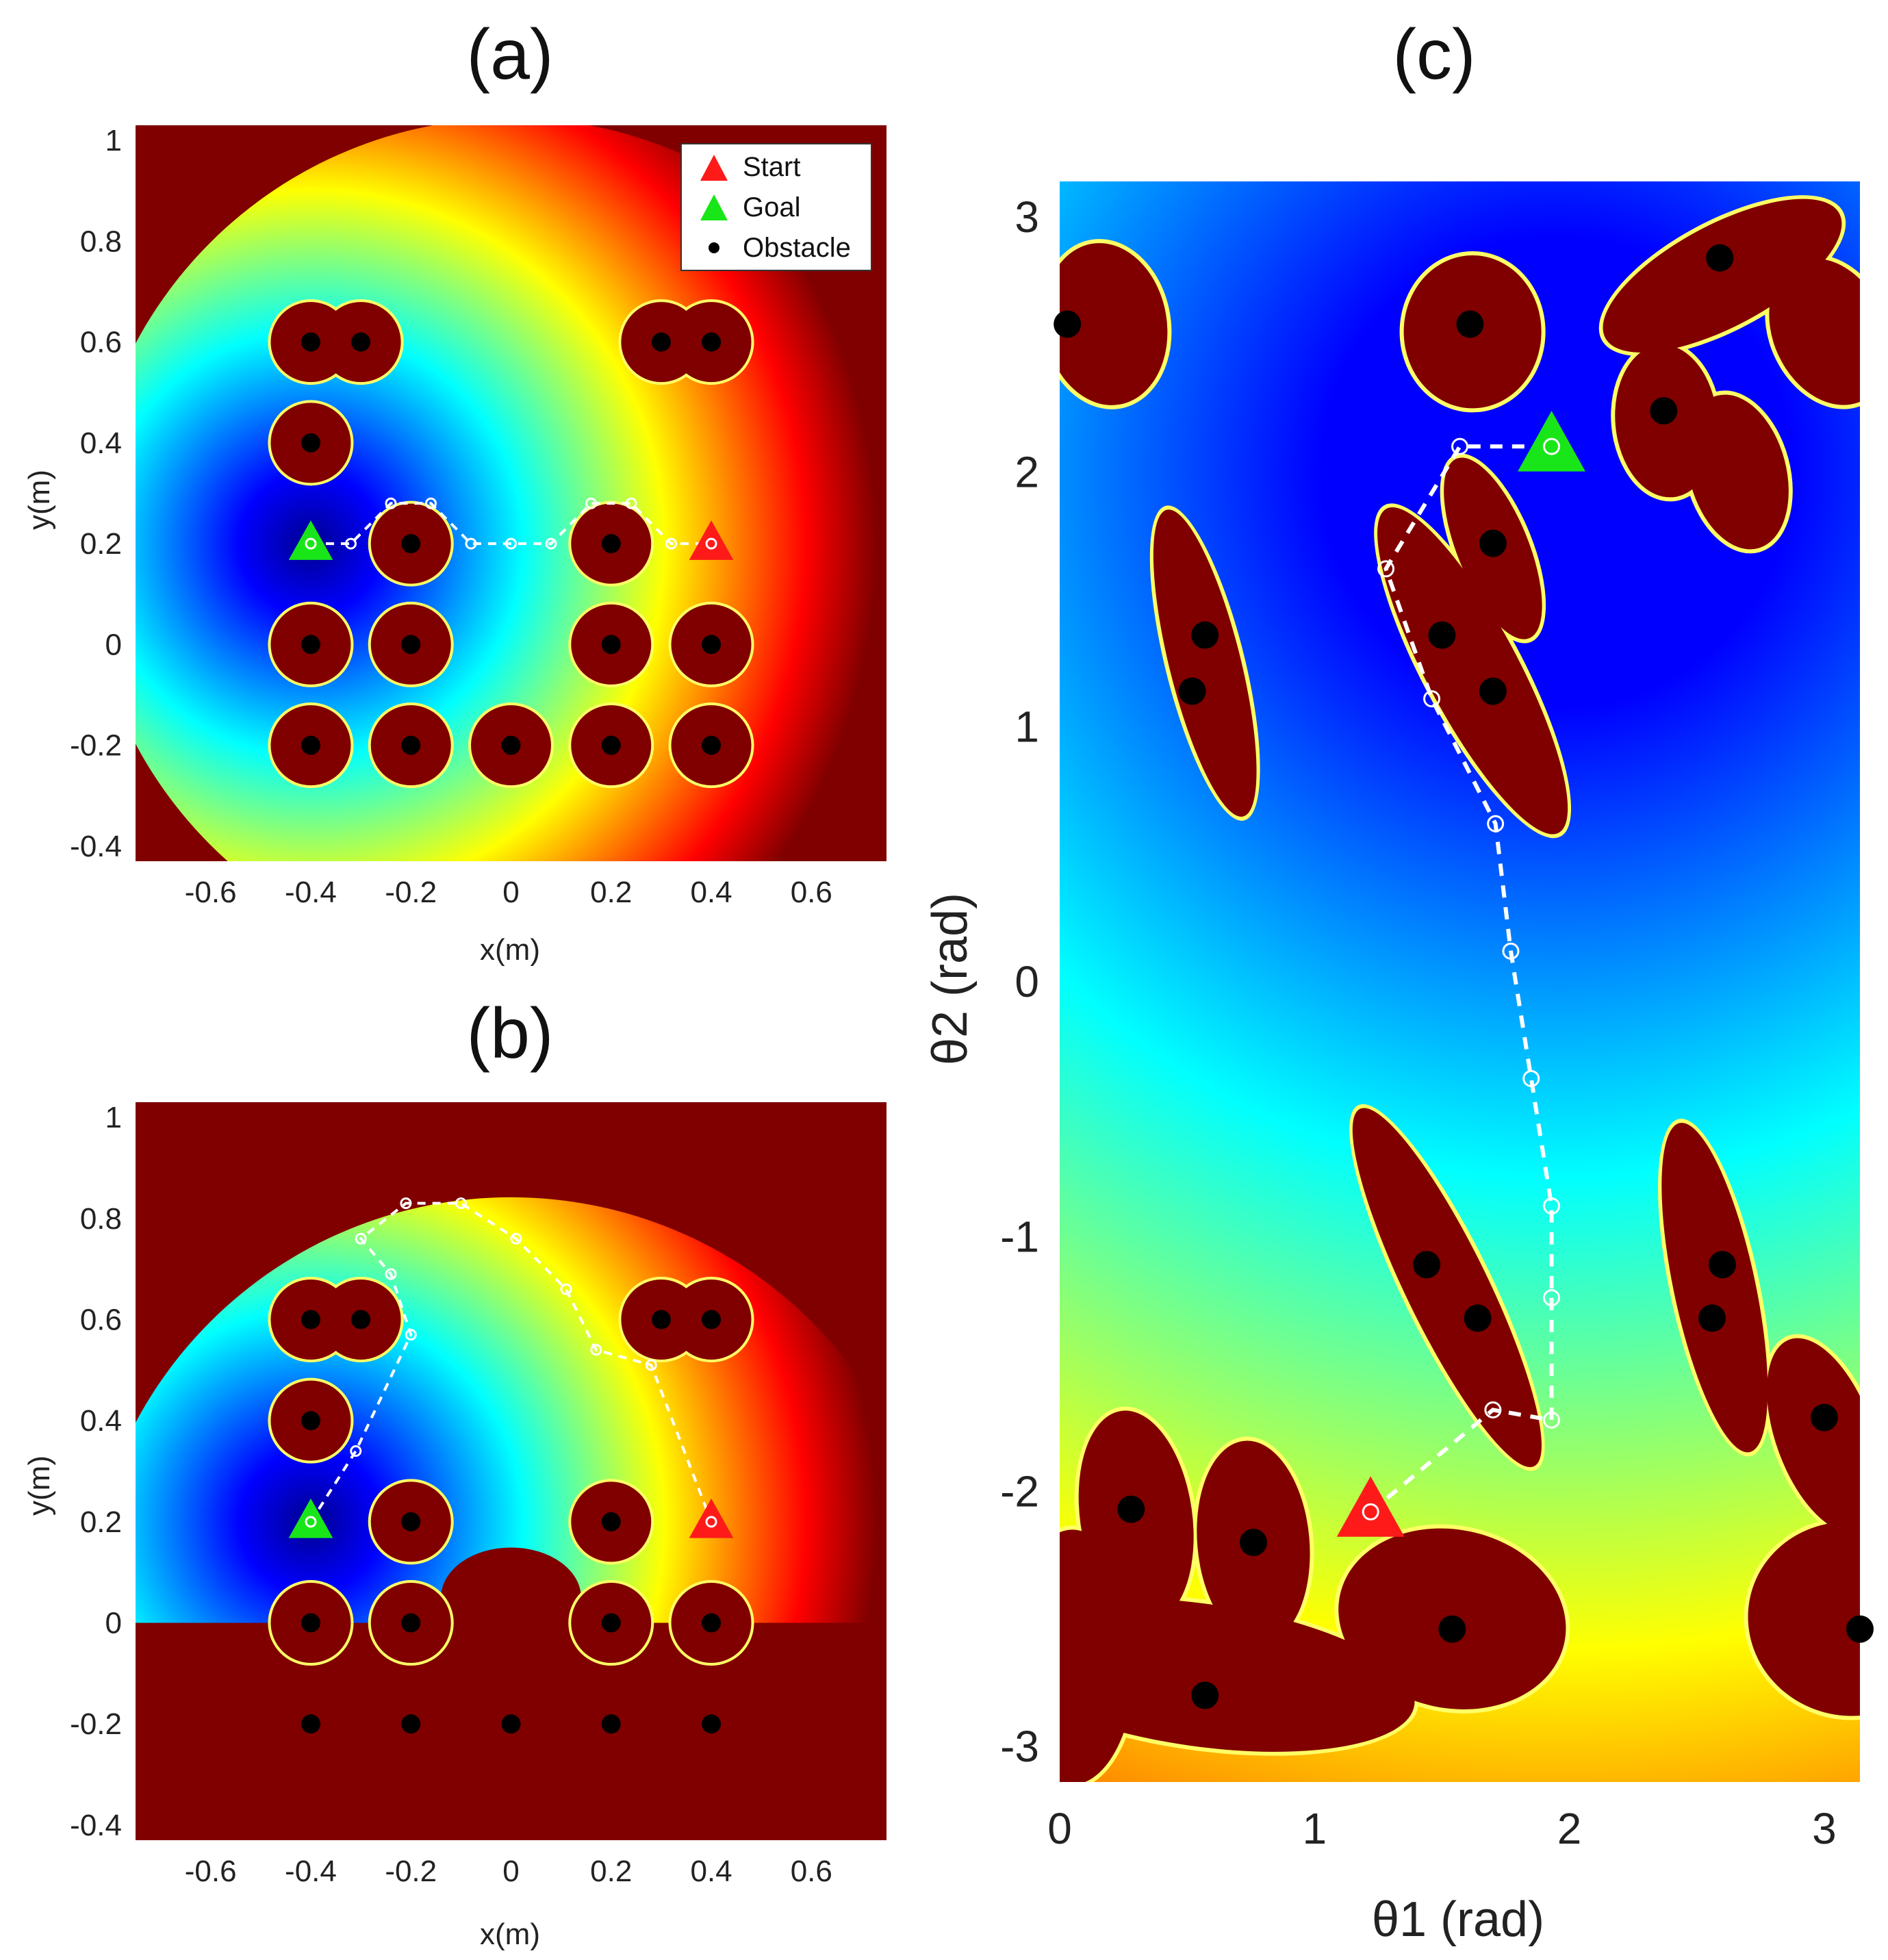 Image resolution: width=1888 pixels, height=1960 pixels. Describe the element at coordinates (39, 1485) in the screenshot. I see `panel-b-ylabel: y(m)` at that location.